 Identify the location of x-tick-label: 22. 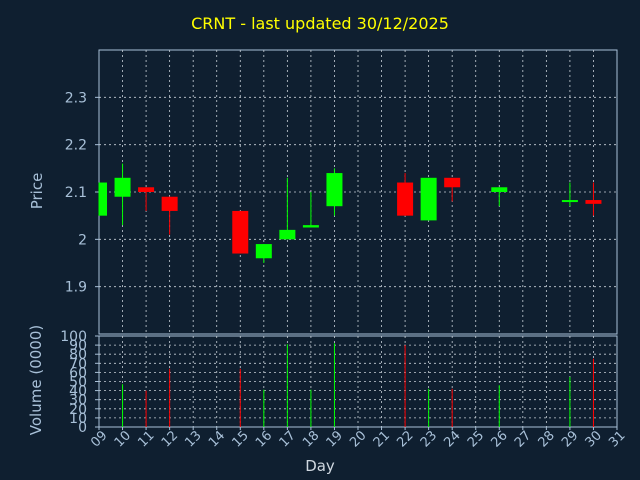
(405, 439).